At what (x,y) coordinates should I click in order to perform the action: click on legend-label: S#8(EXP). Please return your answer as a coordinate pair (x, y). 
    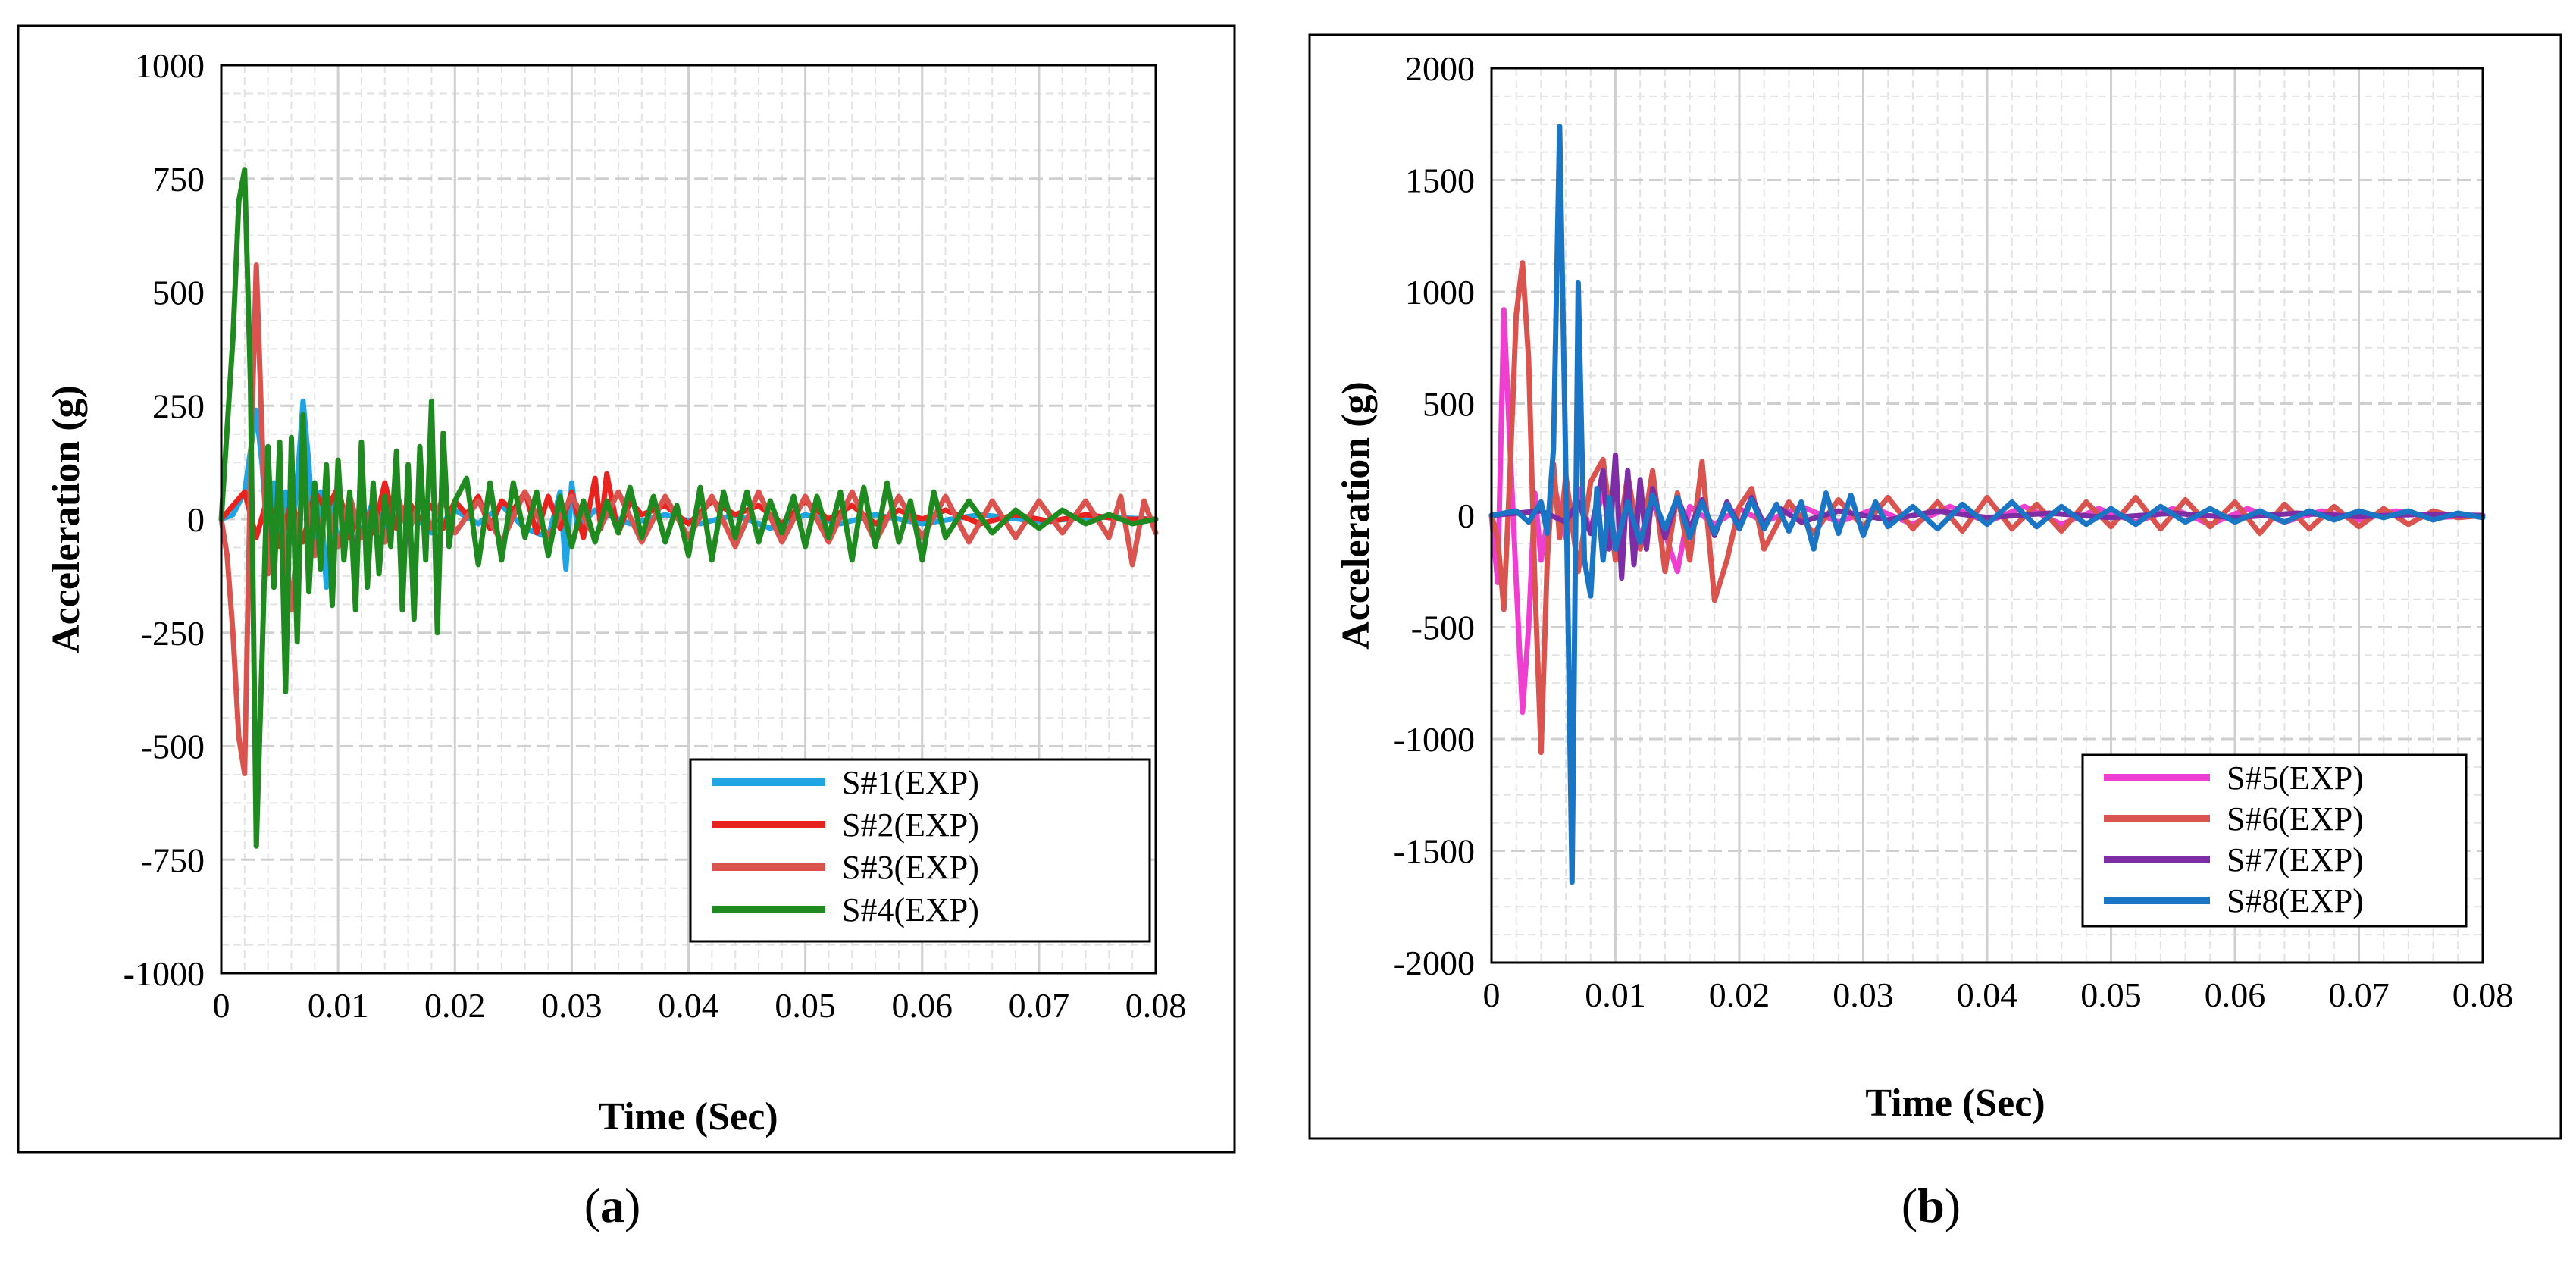
    Looking at the image, I should click on (2296, 901).